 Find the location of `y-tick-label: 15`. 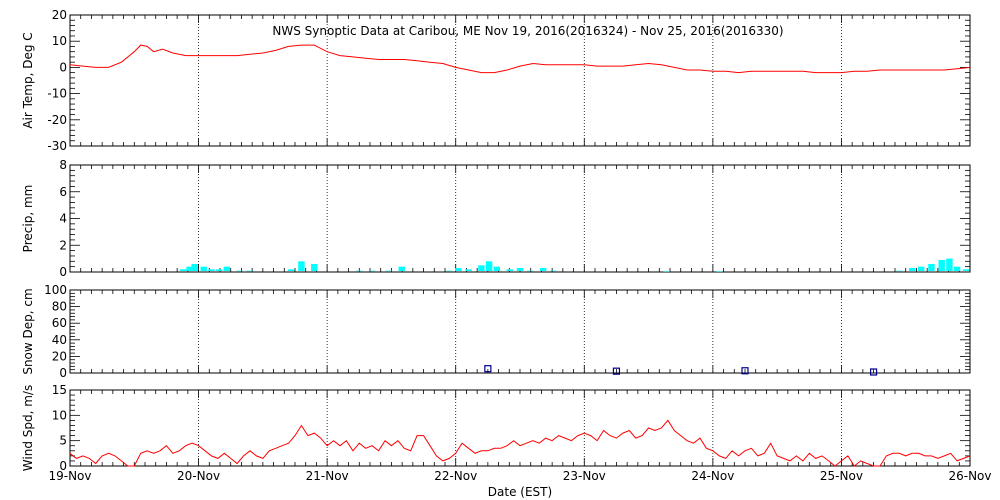

y-tick-label: 15 is located at coordinates (59, 390).